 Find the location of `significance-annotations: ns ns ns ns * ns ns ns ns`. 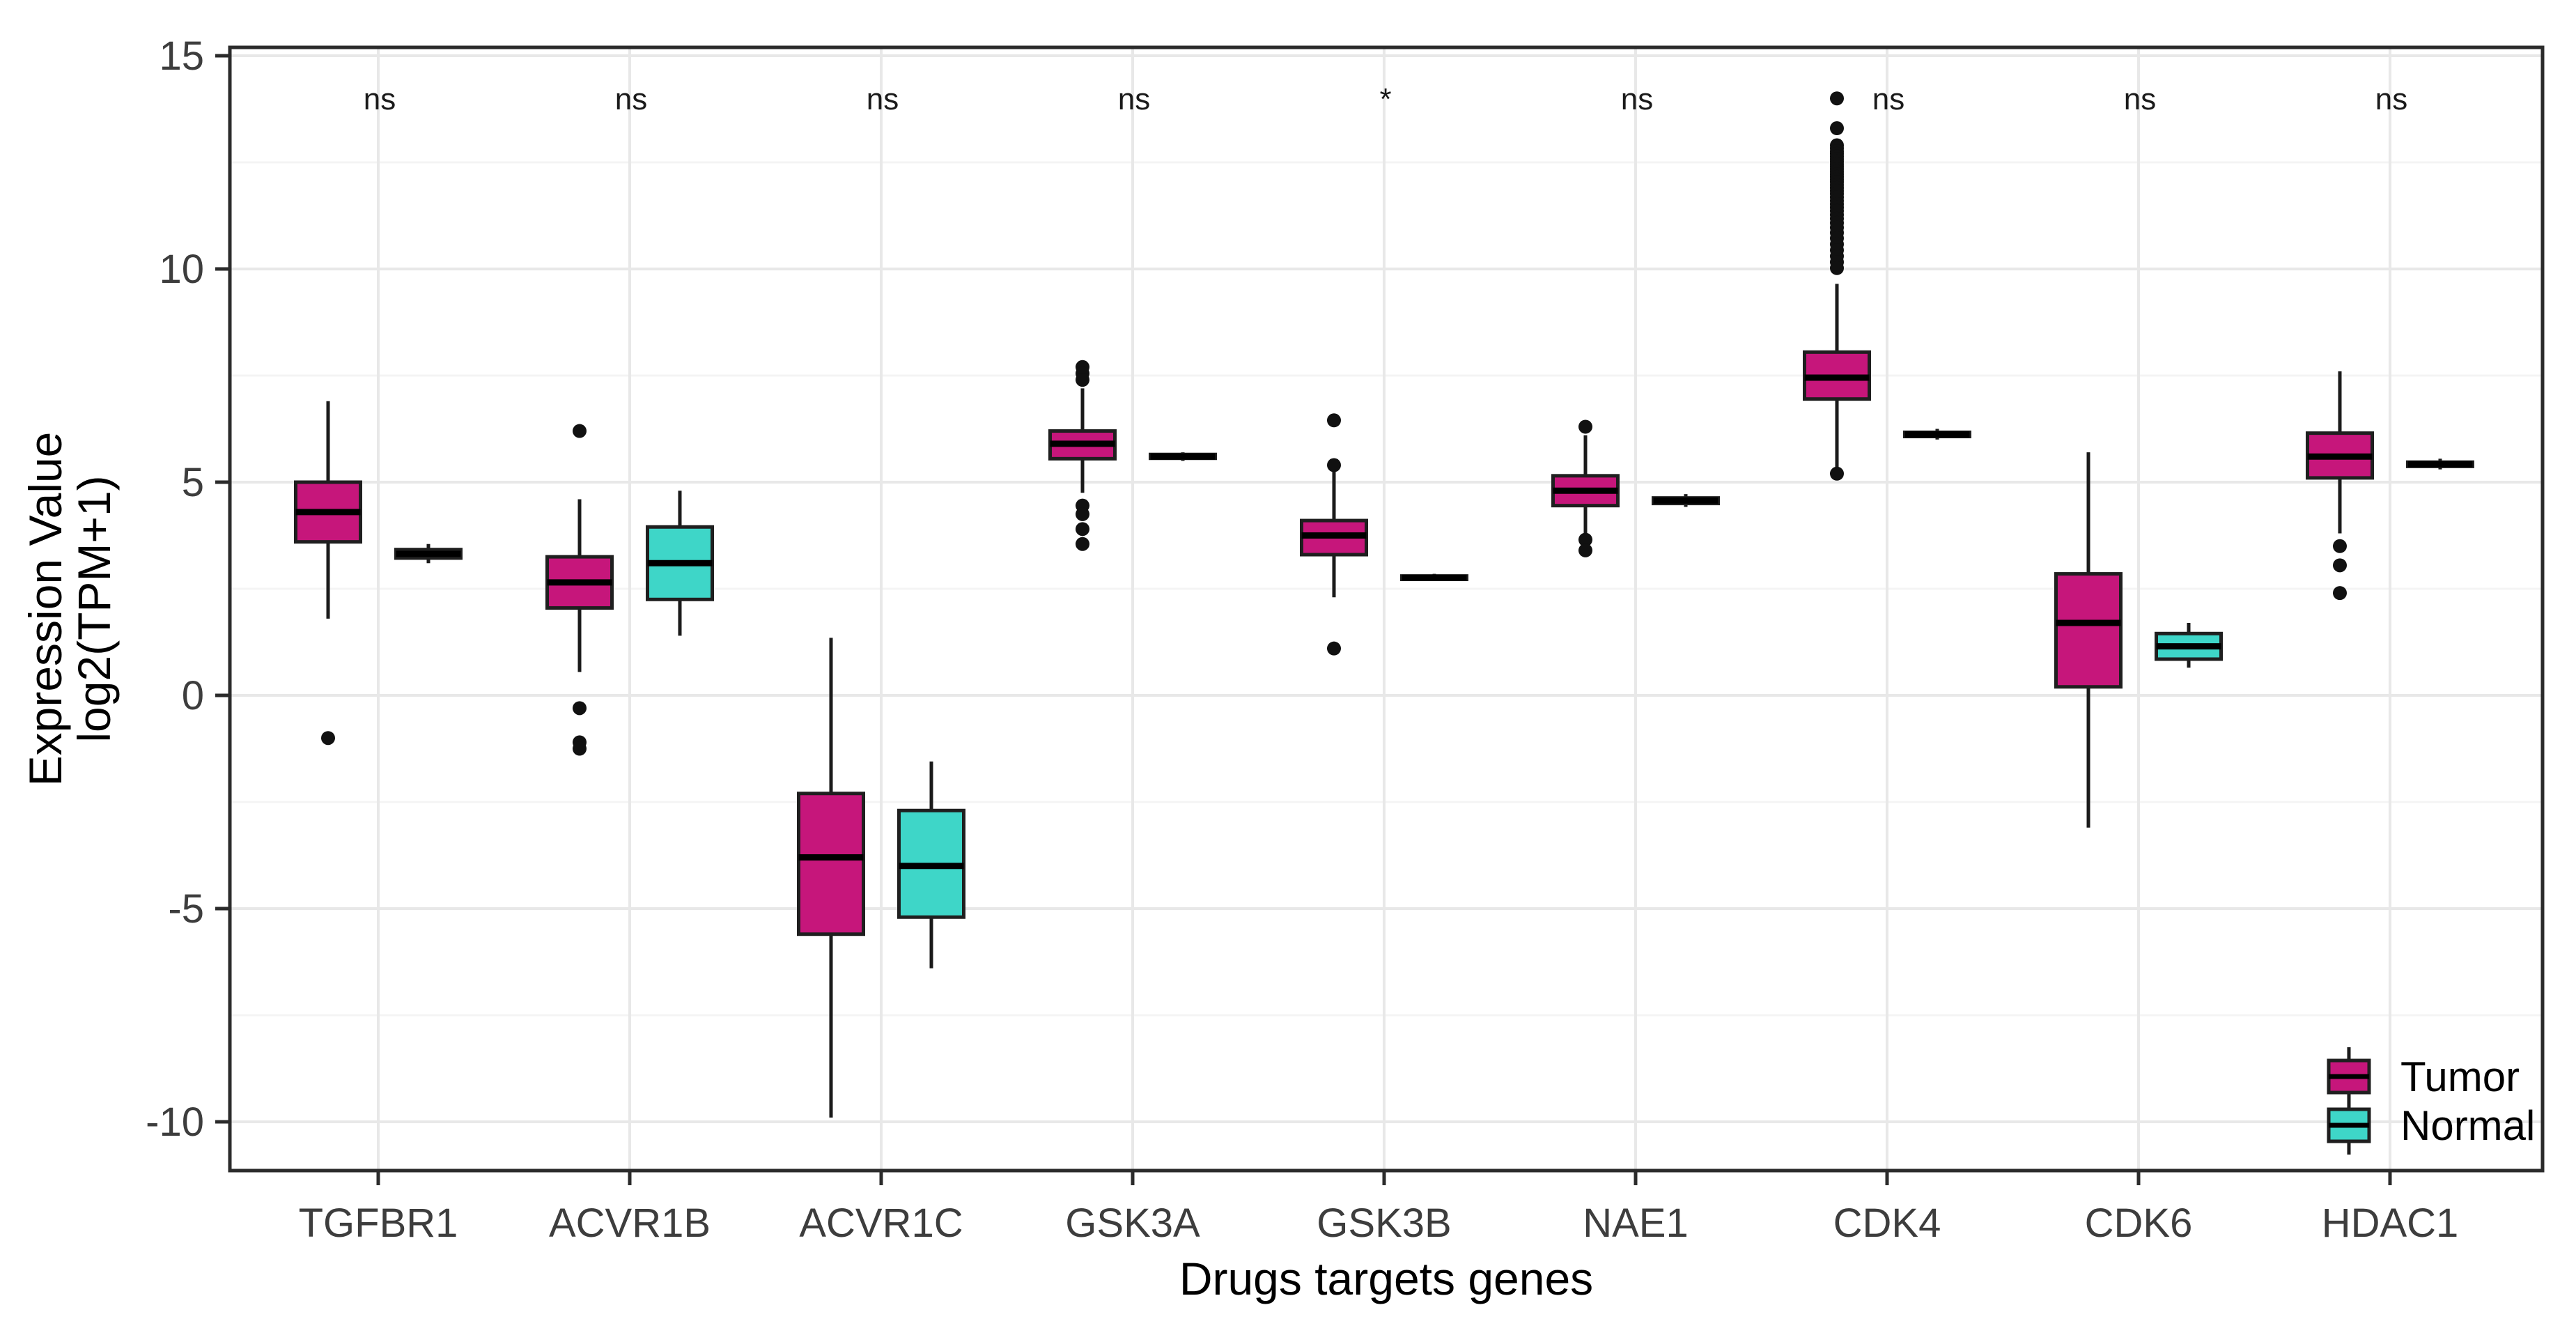

significance-annotations: ns ns ns ns * ns ns ns ns is located at coordinates (1385, 99).